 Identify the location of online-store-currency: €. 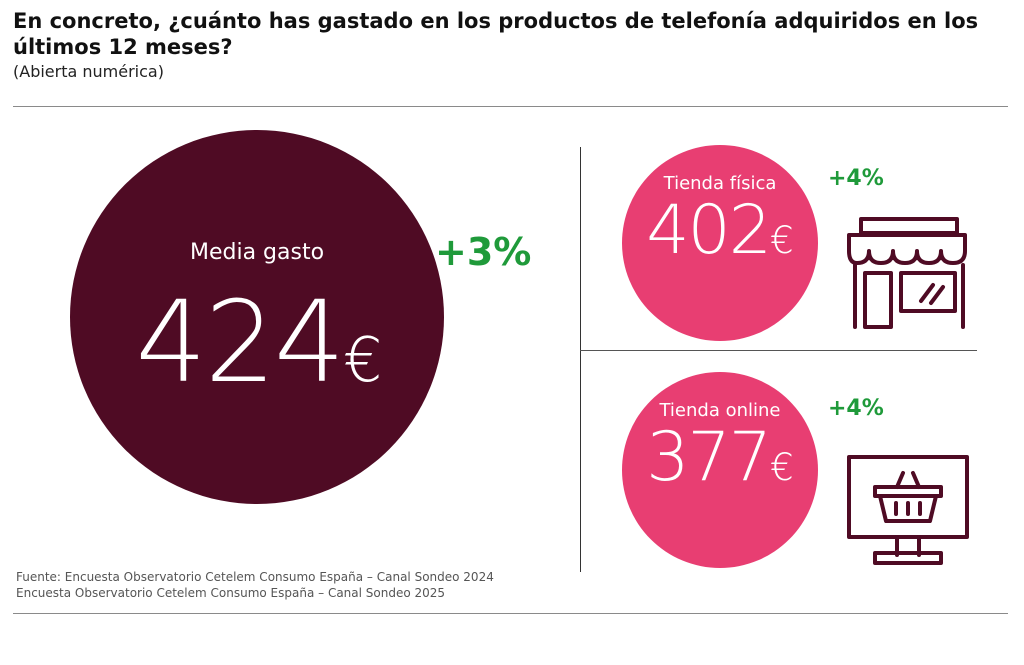
(782, 467).